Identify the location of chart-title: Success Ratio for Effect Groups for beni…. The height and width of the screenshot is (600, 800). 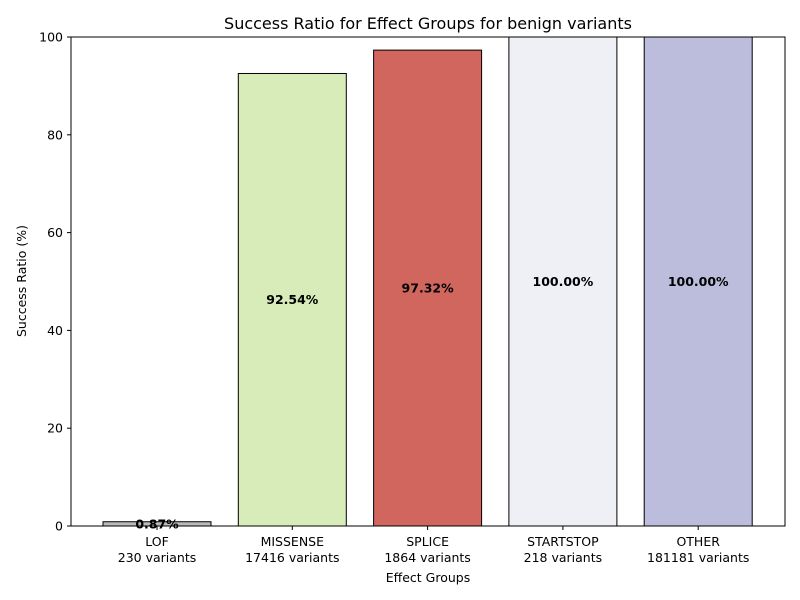
(428, 23).